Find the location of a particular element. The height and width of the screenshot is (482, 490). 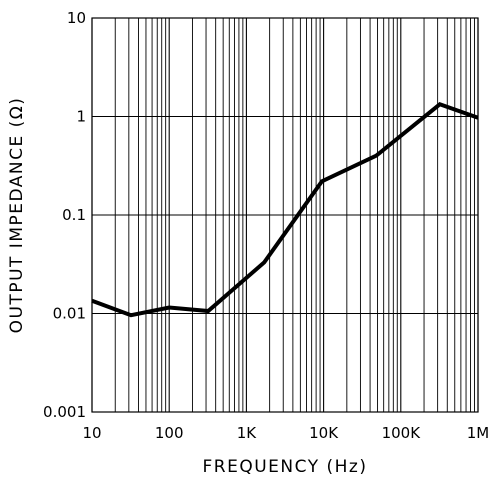

y-tick-label: 1 is located at coordinates (81, 117).